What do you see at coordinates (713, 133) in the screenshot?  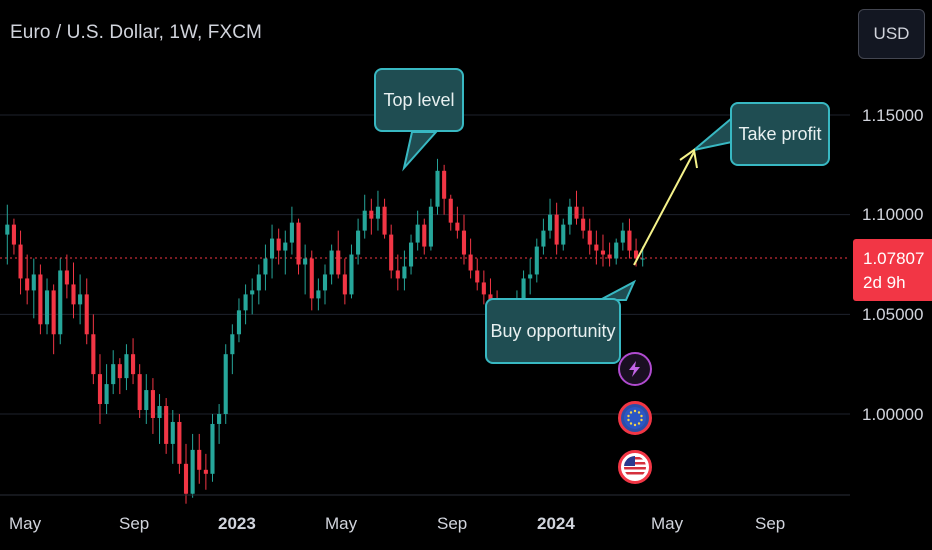 I see `take-profit-callout-tail` at bounding box center [713, 133].